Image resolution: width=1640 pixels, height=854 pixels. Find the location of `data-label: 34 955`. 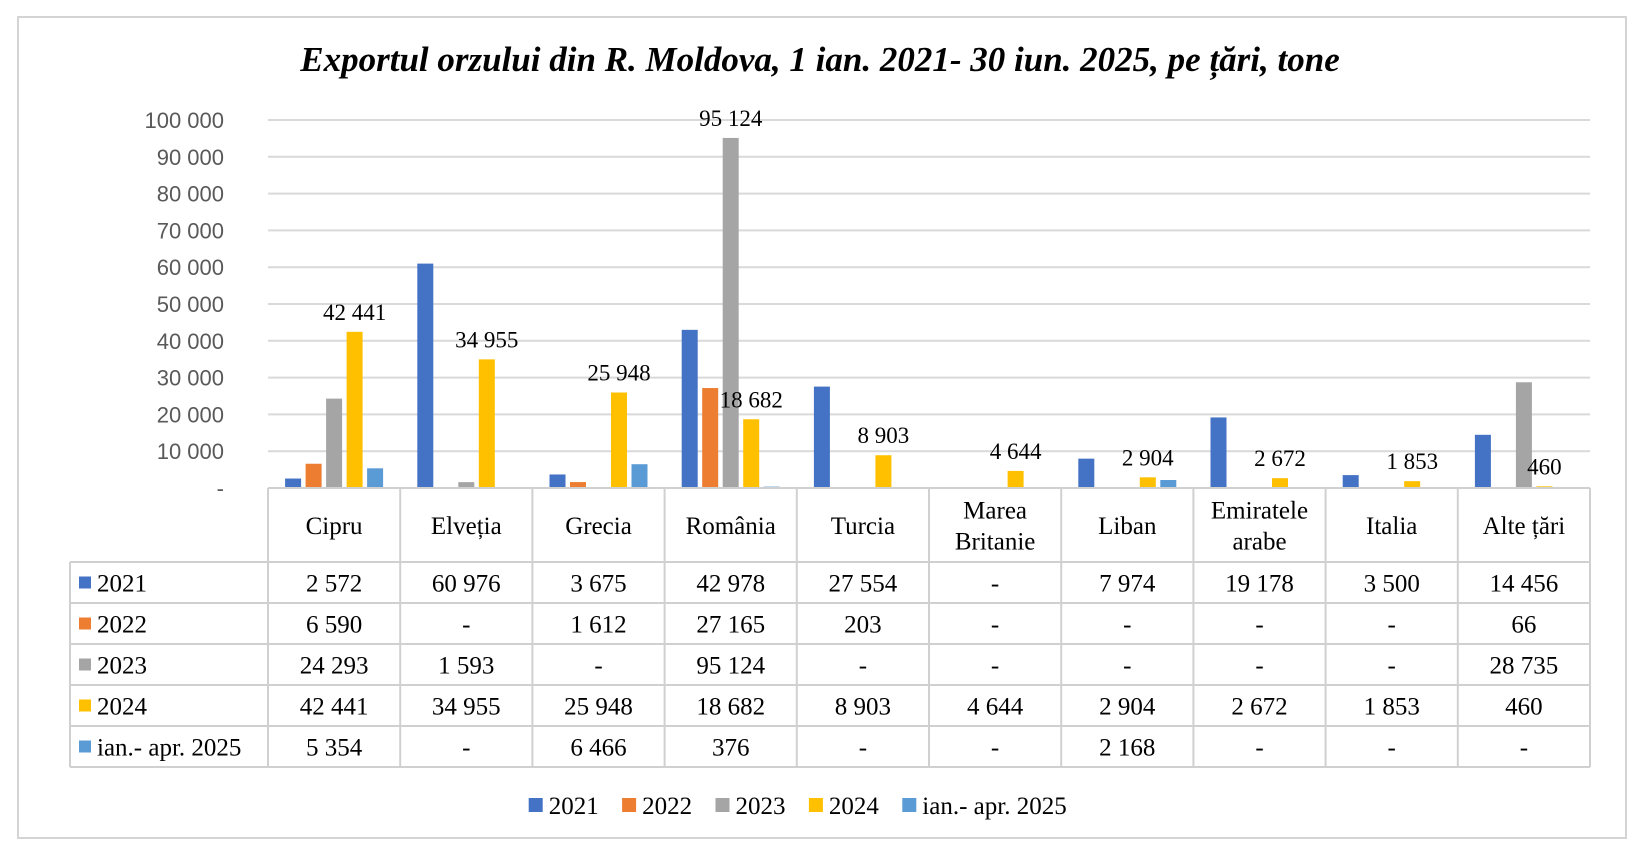

data-label: 34 955 is located at coordinates (486, 339).